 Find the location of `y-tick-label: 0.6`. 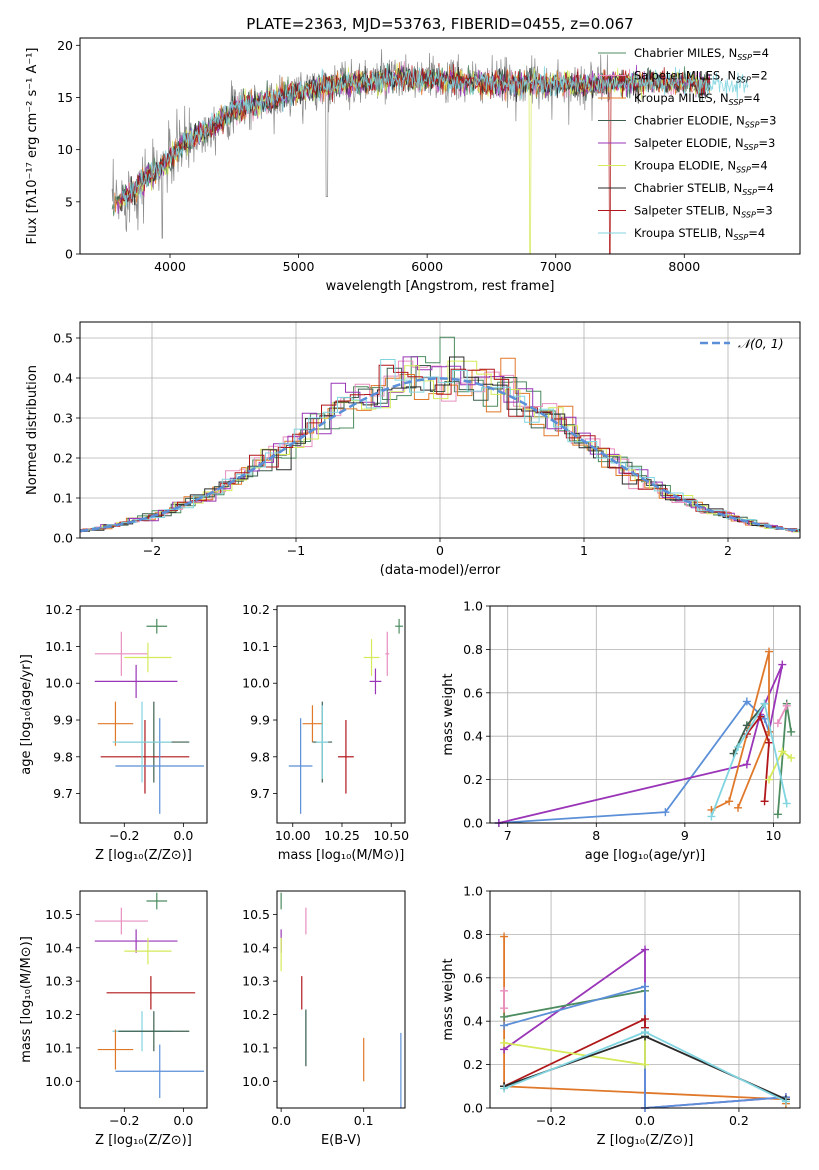

y-tick-label: 0.6 is located at coordinates (473, 692).